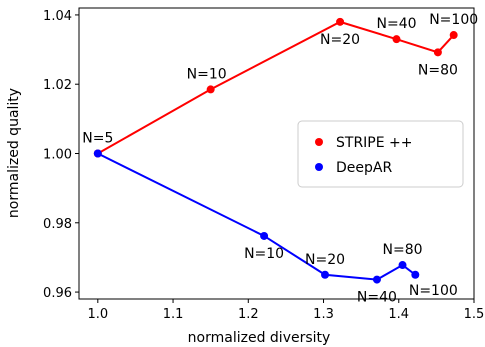 This screenshot has width=485, height=347. Describe the element at coordinates (259, 338) in the screenshot. I see `x-axis-title: normalized diversity` at that location.